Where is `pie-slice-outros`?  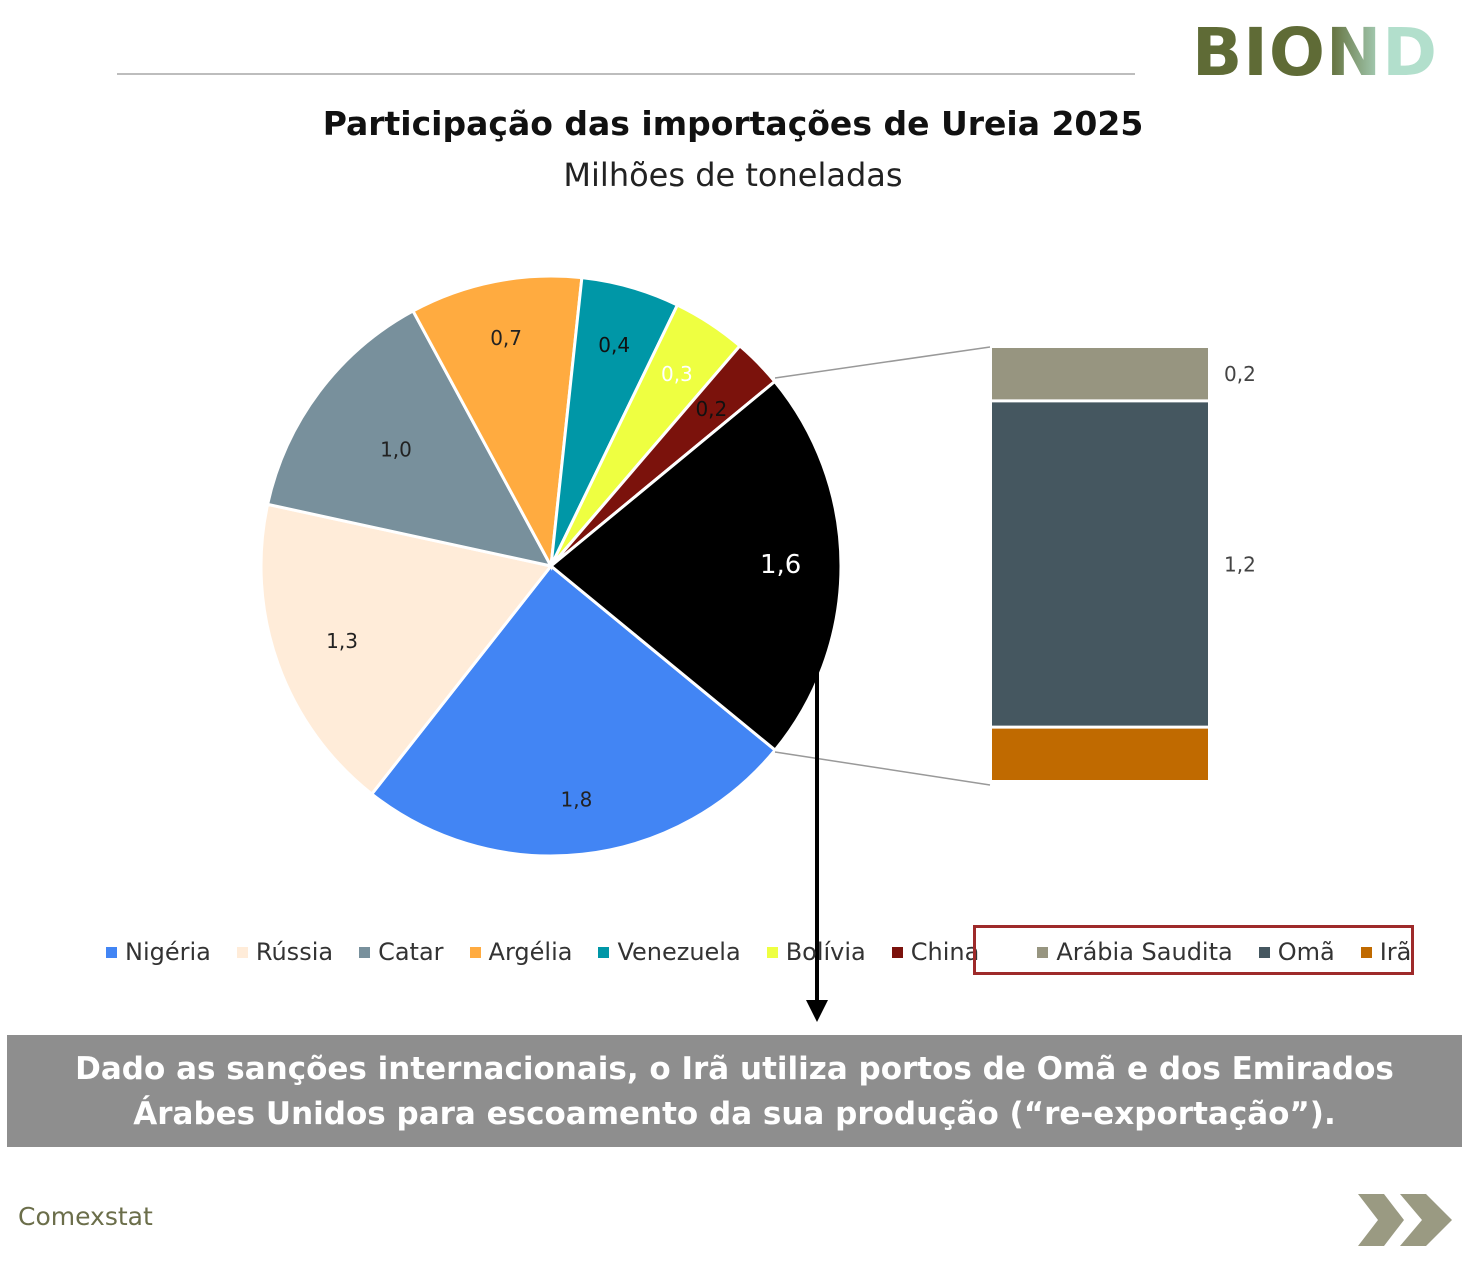 pie-slice-outros is located at coordinates (695, 566).